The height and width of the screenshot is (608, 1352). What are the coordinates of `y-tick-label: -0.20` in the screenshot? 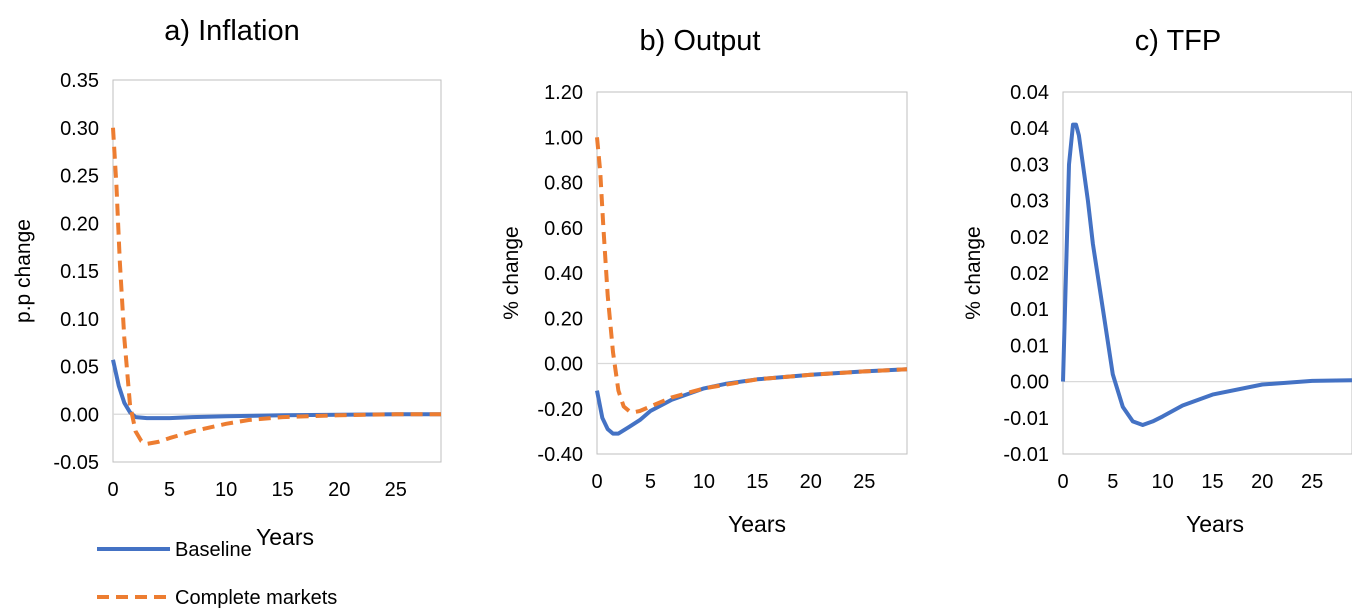 It's located at (560, 410).